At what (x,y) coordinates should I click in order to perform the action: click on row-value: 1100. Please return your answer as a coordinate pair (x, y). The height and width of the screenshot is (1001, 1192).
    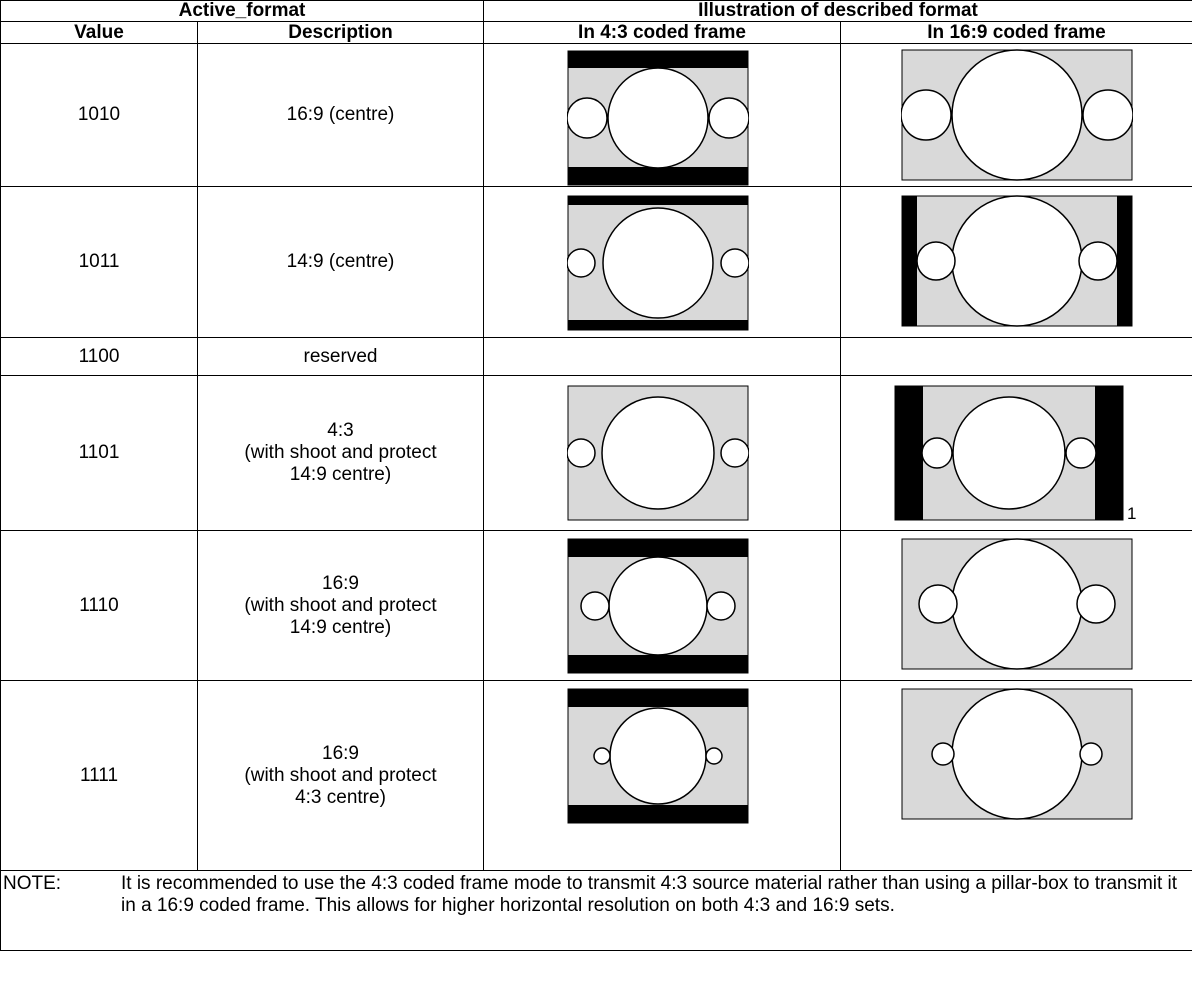
    Looking at the image, I should click on (99, 356).